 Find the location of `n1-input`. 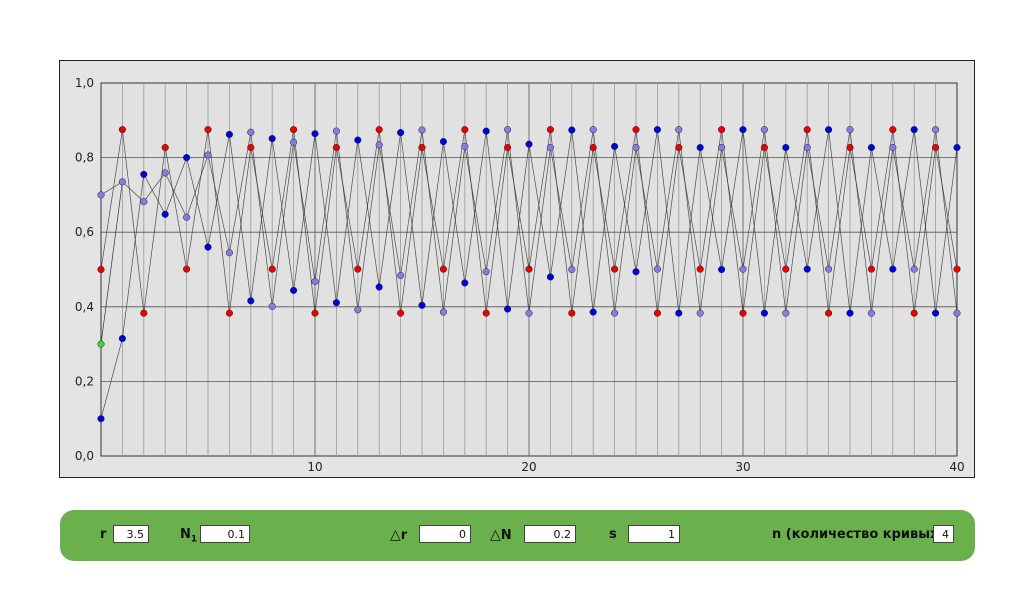

n1-input is located at coordinates (225, 534).